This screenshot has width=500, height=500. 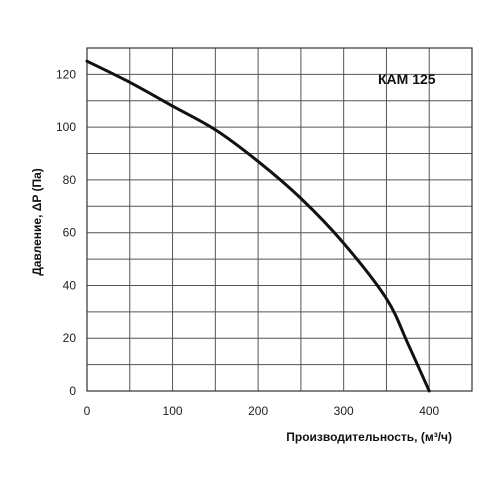 What do you see at coordinates (70, 338) in the screenshot?
I see `y-tick-label: 20` at bounding box center [70, 338].